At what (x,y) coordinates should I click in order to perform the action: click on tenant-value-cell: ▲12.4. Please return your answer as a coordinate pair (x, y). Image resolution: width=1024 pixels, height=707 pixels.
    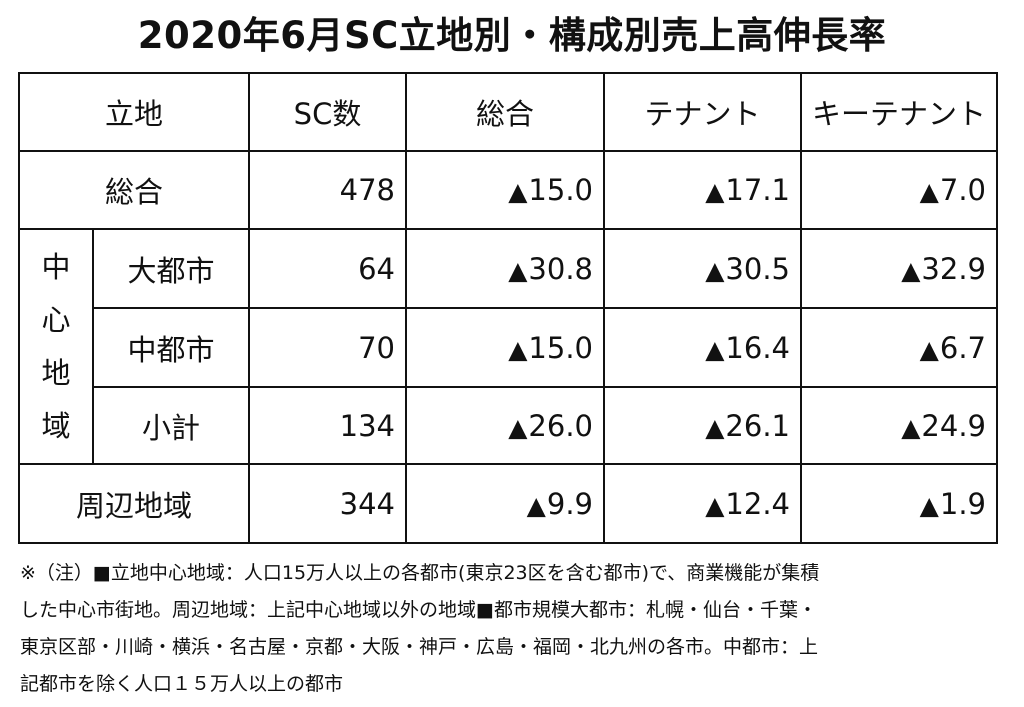
    Looking at the image, I should click on (702, 503).